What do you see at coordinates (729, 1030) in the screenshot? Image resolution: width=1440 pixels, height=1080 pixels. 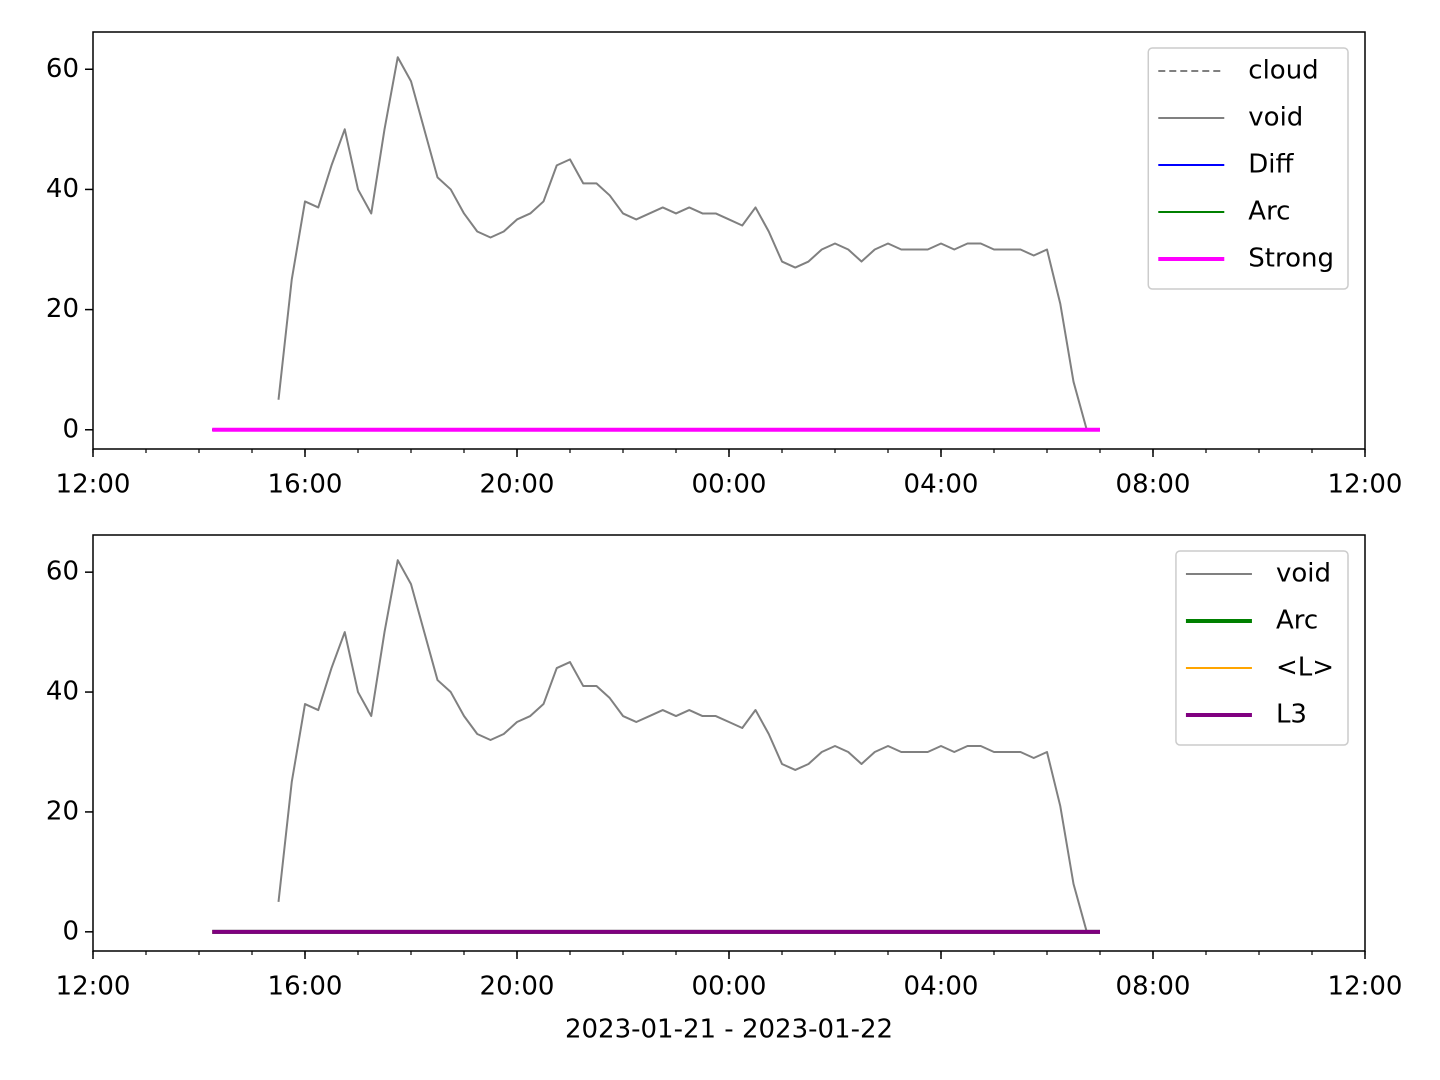 I see `x-axis-label: 2023-01-21 - 2023-01-22` at bounding box center [729, 1030].